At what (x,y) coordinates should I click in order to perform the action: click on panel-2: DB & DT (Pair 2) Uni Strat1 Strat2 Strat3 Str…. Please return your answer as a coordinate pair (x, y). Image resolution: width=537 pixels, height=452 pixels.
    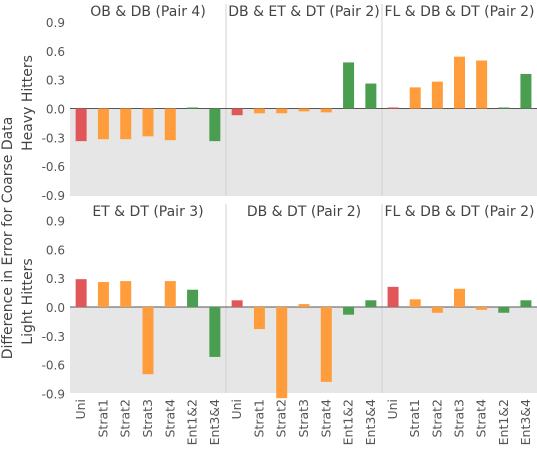
    Looking at the image, I should click on (303, 324).